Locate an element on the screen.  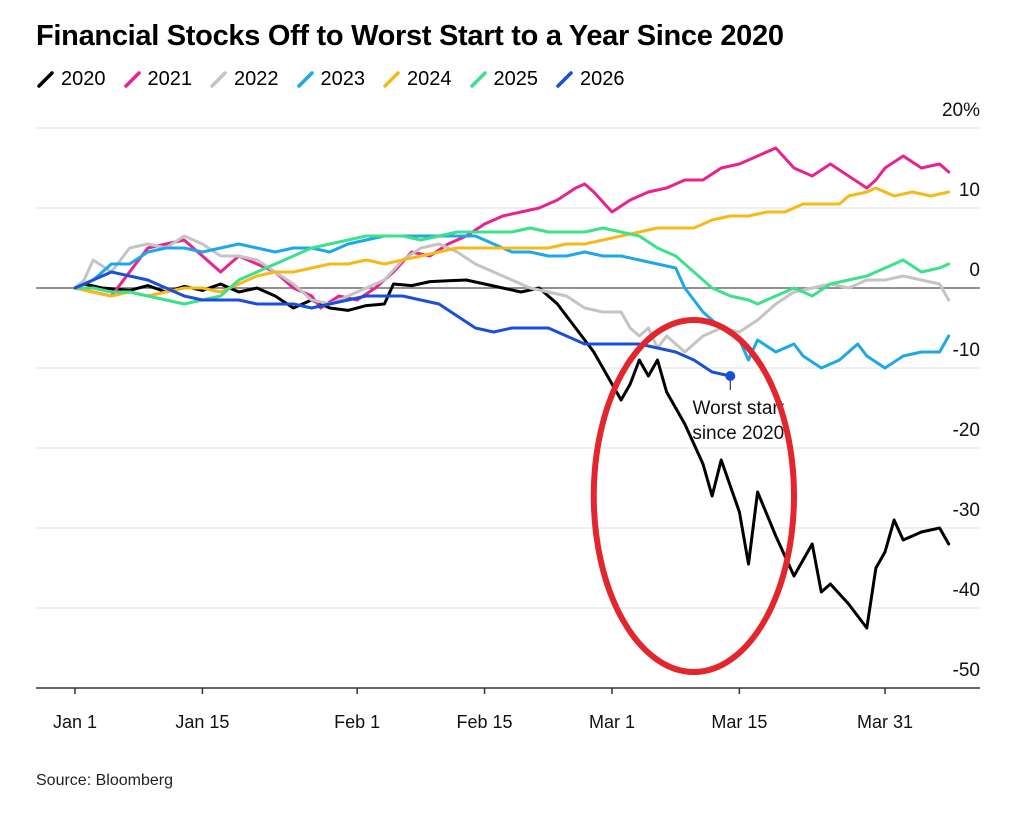
series-line-2024 is located at coordinates (512, 242).